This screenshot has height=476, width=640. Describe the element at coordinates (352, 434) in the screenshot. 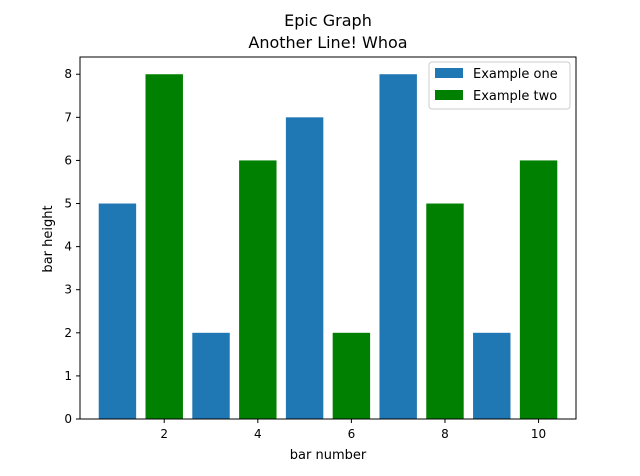

I see `x-tick-label: 6` at that location.